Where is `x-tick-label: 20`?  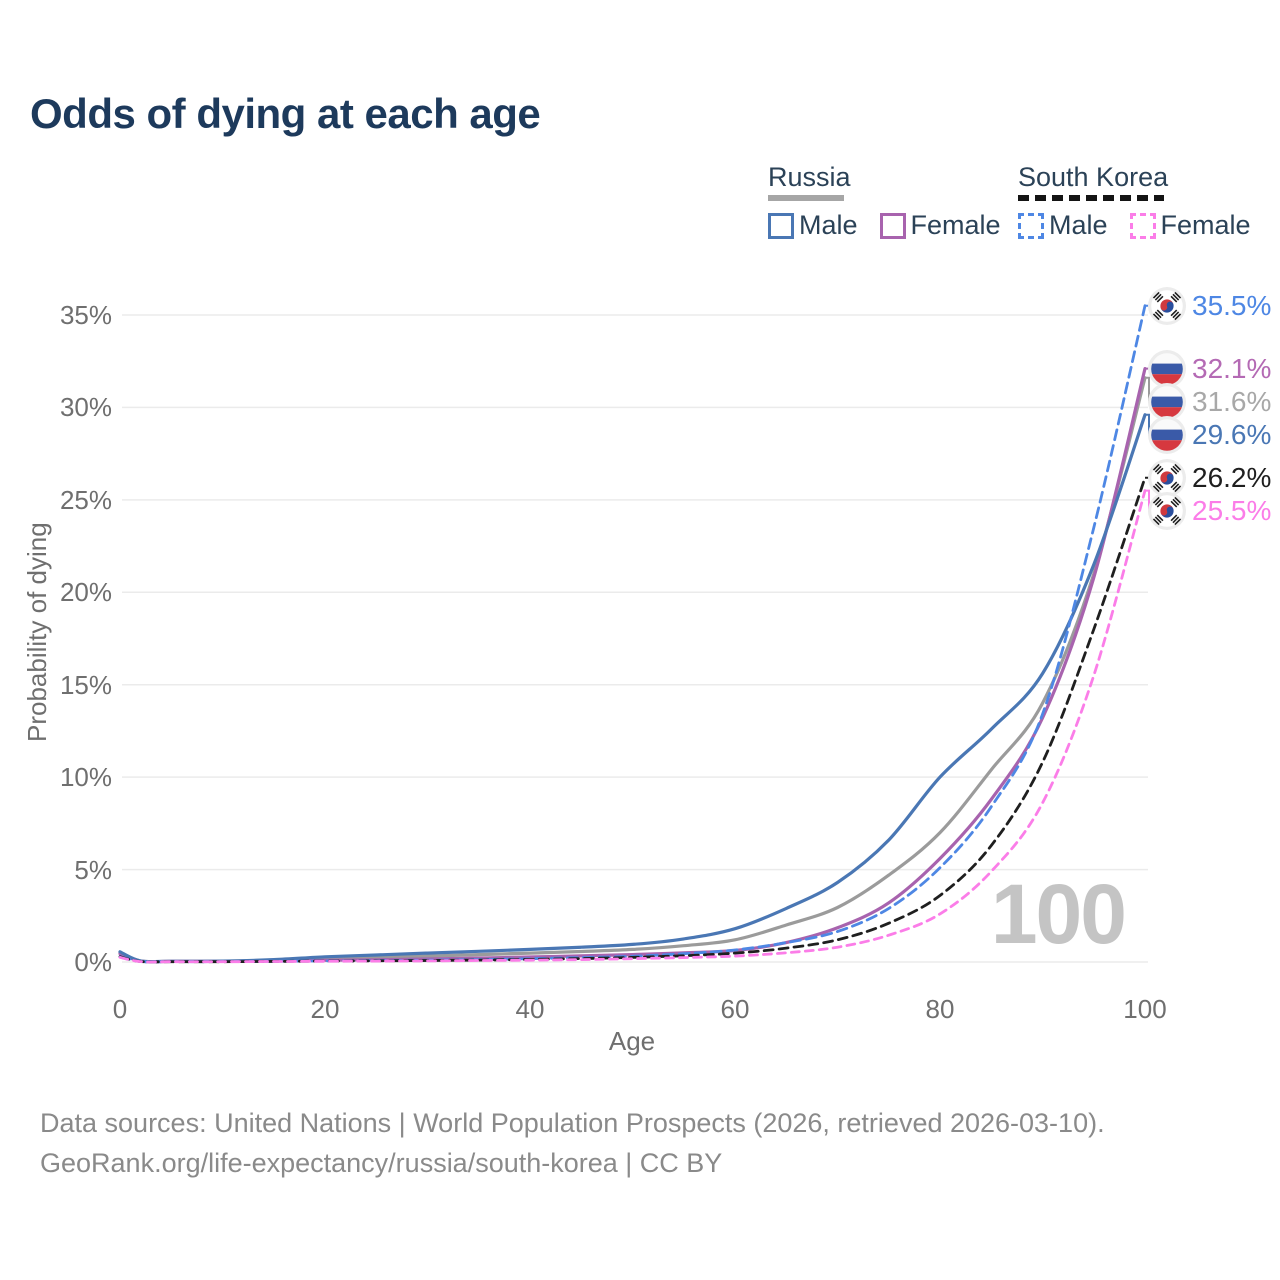 x-tick-label: 20 is located at coordinates (325, 1009).